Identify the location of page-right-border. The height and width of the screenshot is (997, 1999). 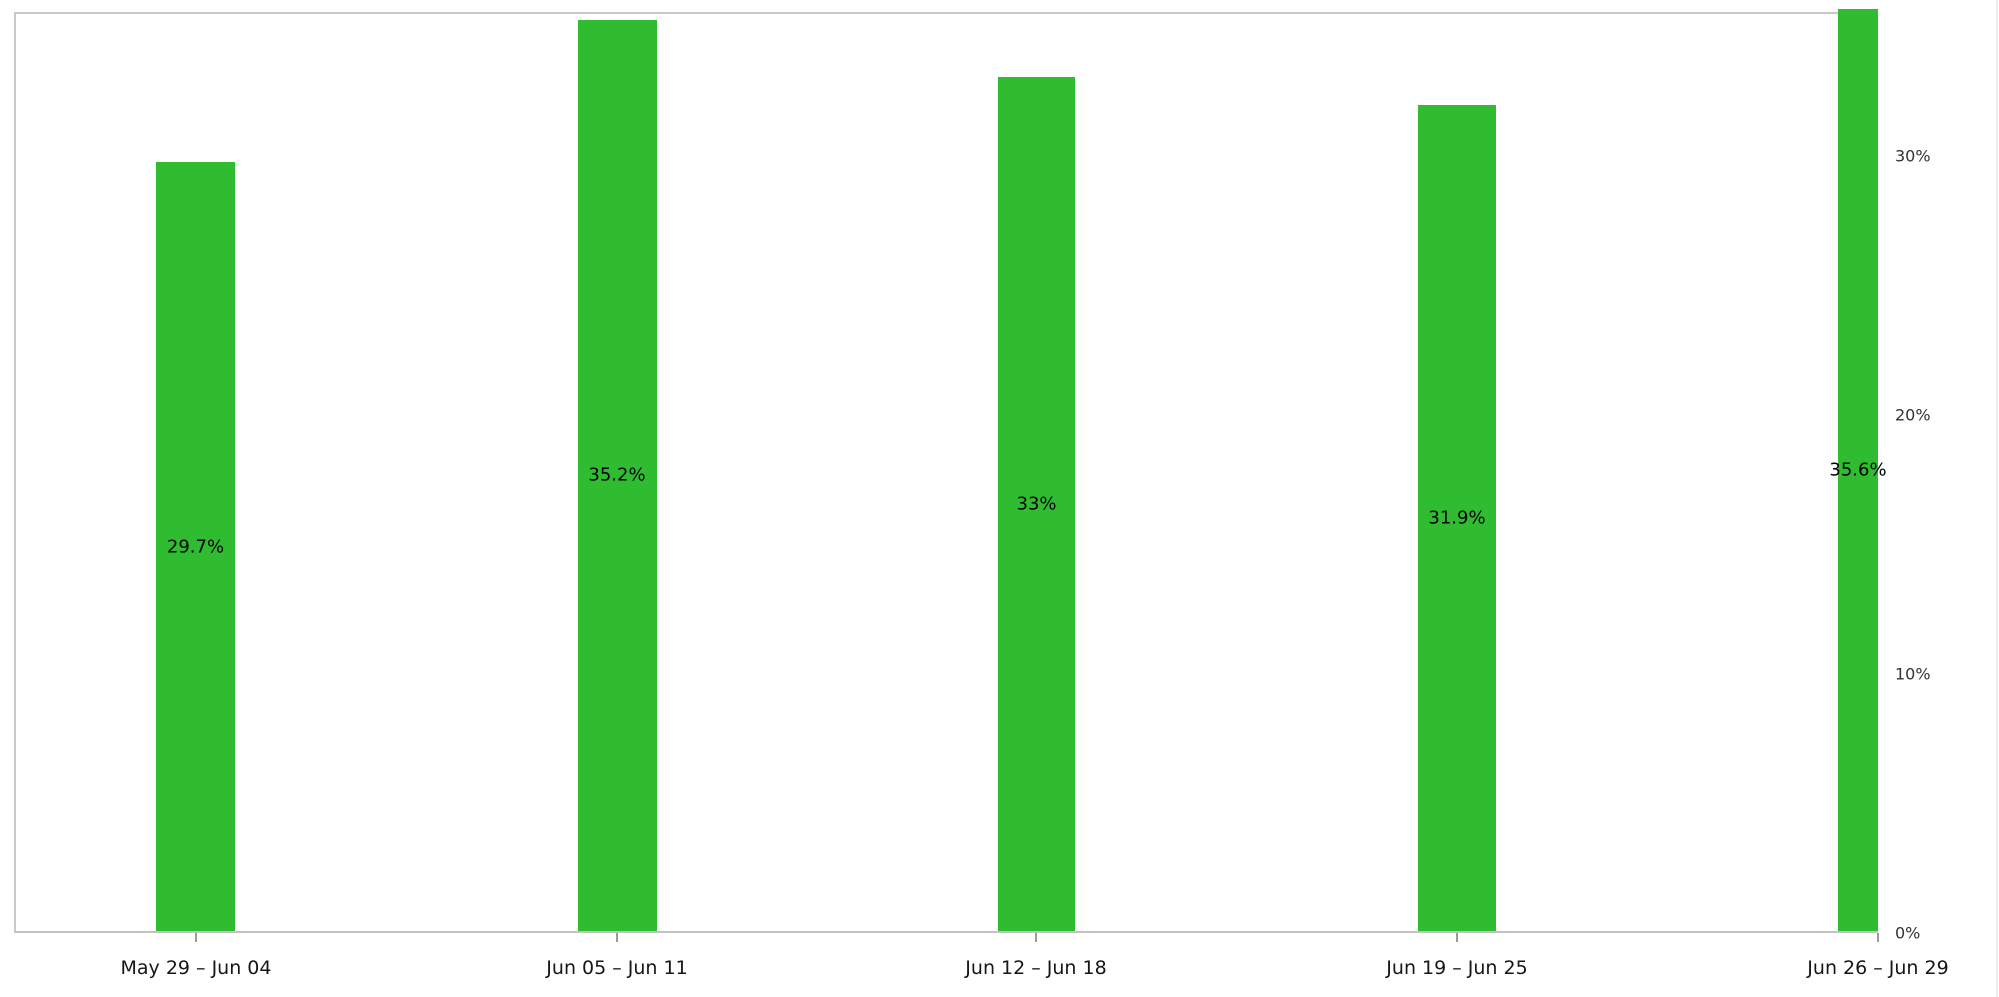
(1997, 498).